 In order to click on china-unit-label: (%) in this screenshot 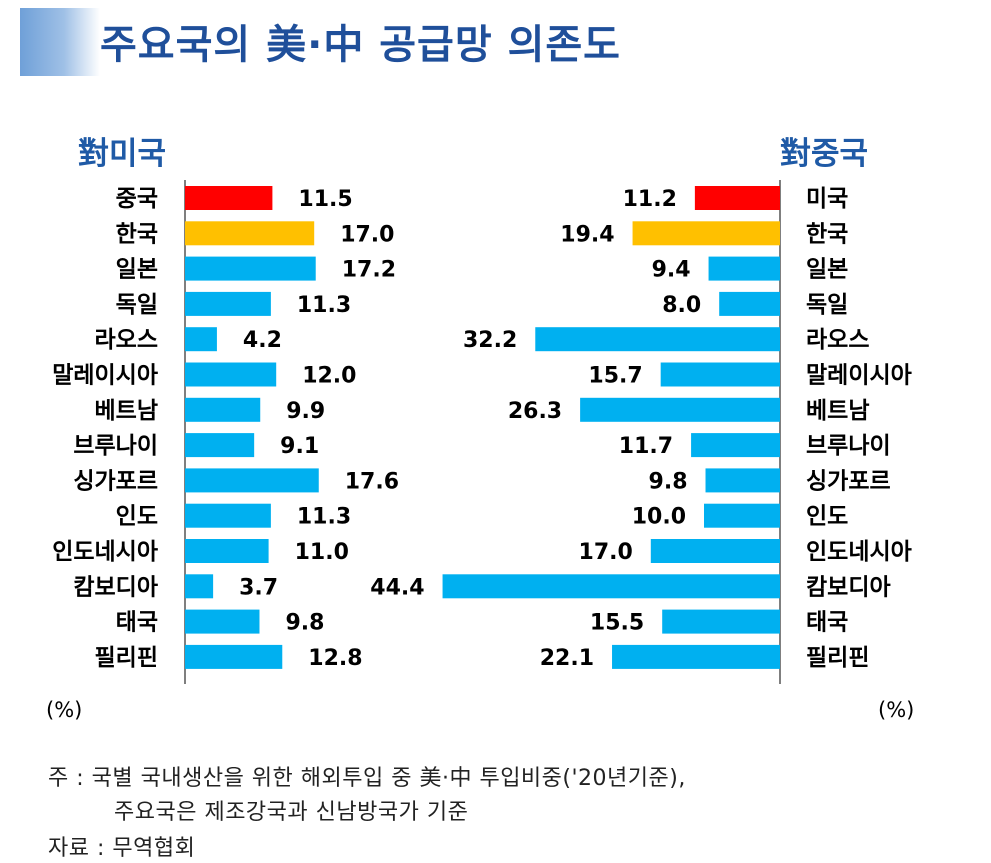, I will do `click(896, 710)`.